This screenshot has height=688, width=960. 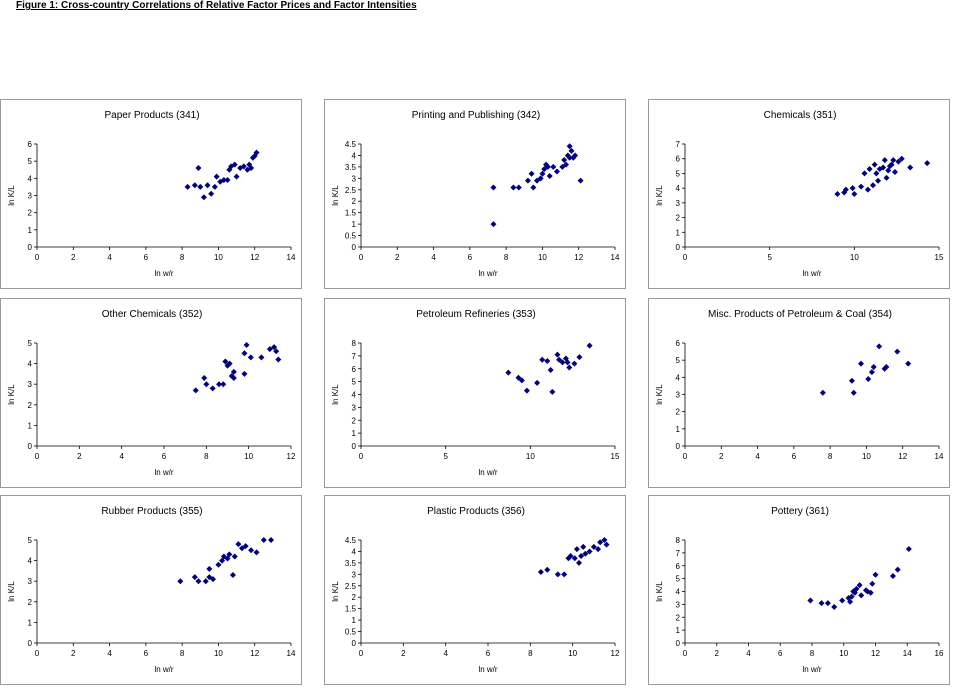 I want to click on y-tick-label: 1.5, so click(x=351, y=609).